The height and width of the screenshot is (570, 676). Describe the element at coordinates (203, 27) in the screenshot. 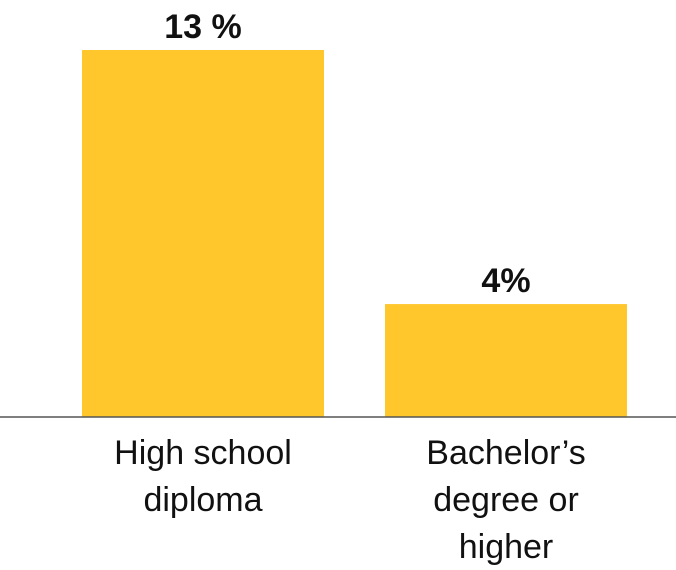

I see `data-label-high-school: 13 %` at that location.